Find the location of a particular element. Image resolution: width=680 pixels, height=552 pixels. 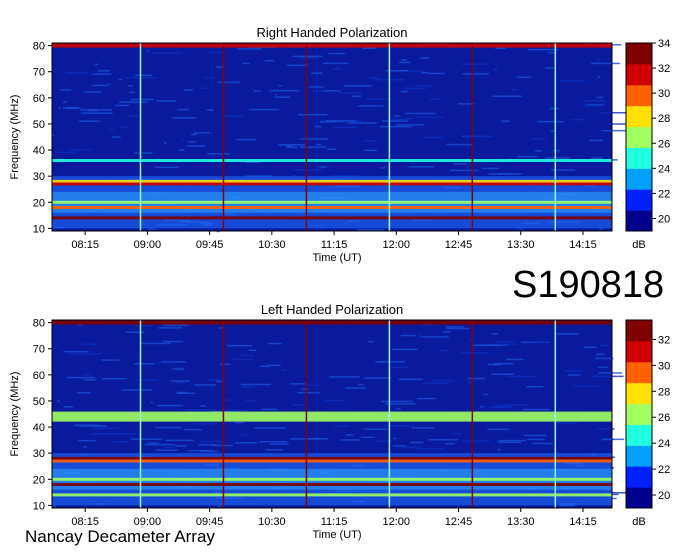

colorbar-label: dB is located at coordinates (638, 522).